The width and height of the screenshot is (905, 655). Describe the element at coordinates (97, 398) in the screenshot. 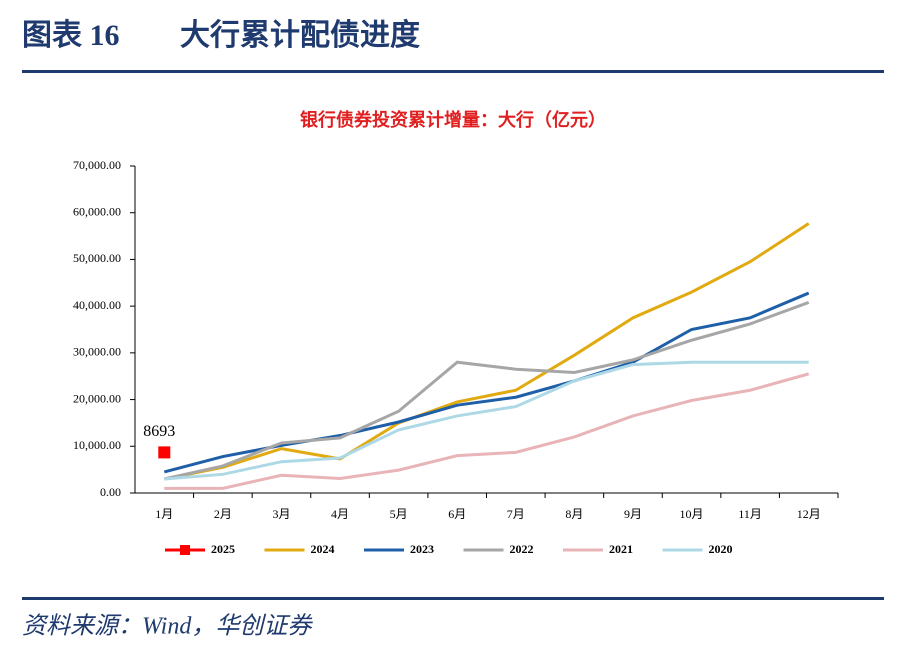

I see `y-tick-label: 20,000.00` at that location.